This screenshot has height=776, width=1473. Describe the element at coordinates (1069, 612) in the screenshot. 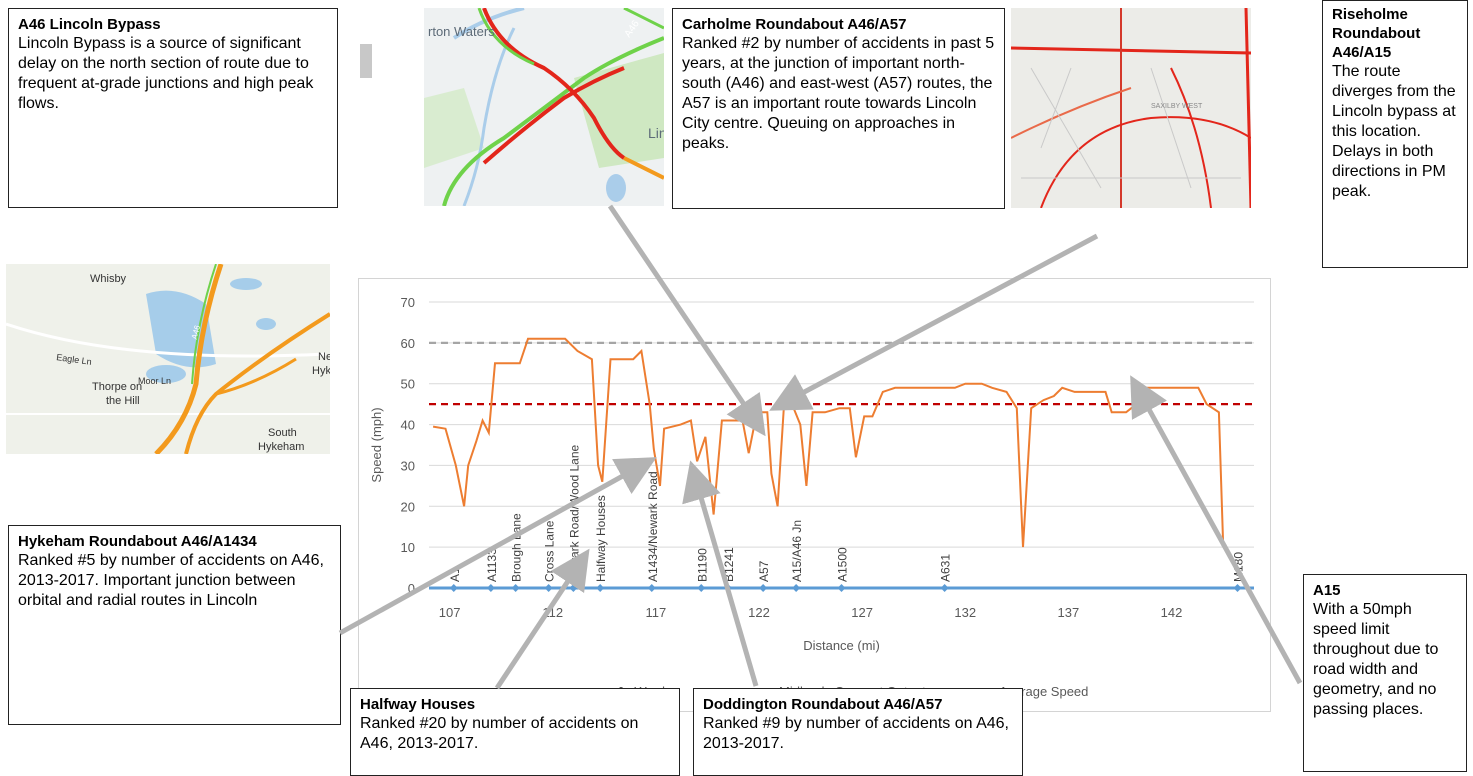

I see `x-tick-label: 137` at that location.